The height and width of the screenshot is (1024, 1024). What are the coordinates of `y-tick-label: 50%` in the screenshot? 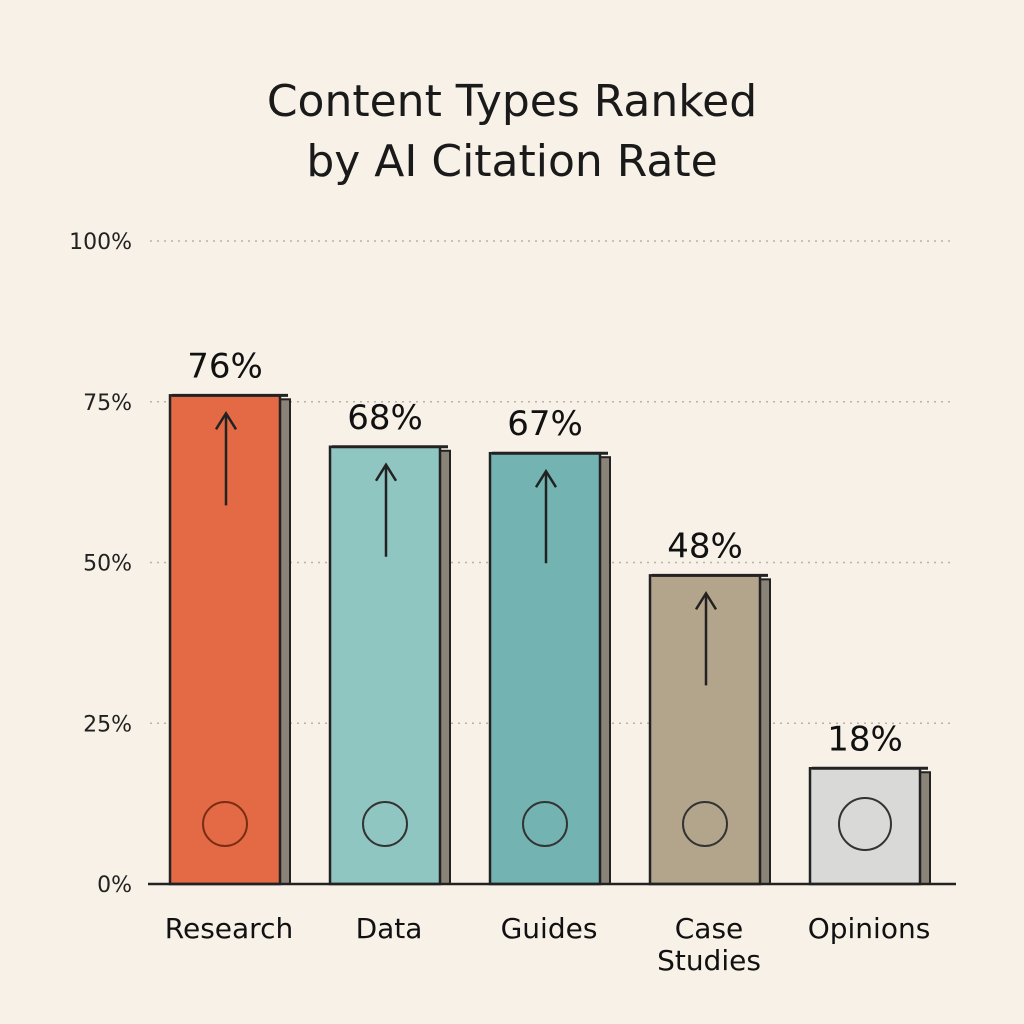 It's located at (107, 564).